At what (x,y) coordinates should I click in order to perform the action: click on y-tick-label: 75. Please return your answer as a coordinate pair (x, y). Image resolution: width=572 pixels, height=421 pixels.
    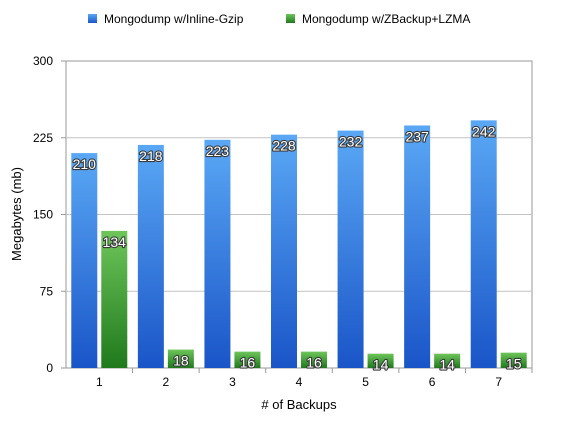
    Looking at the image, I should click on (47, 291).